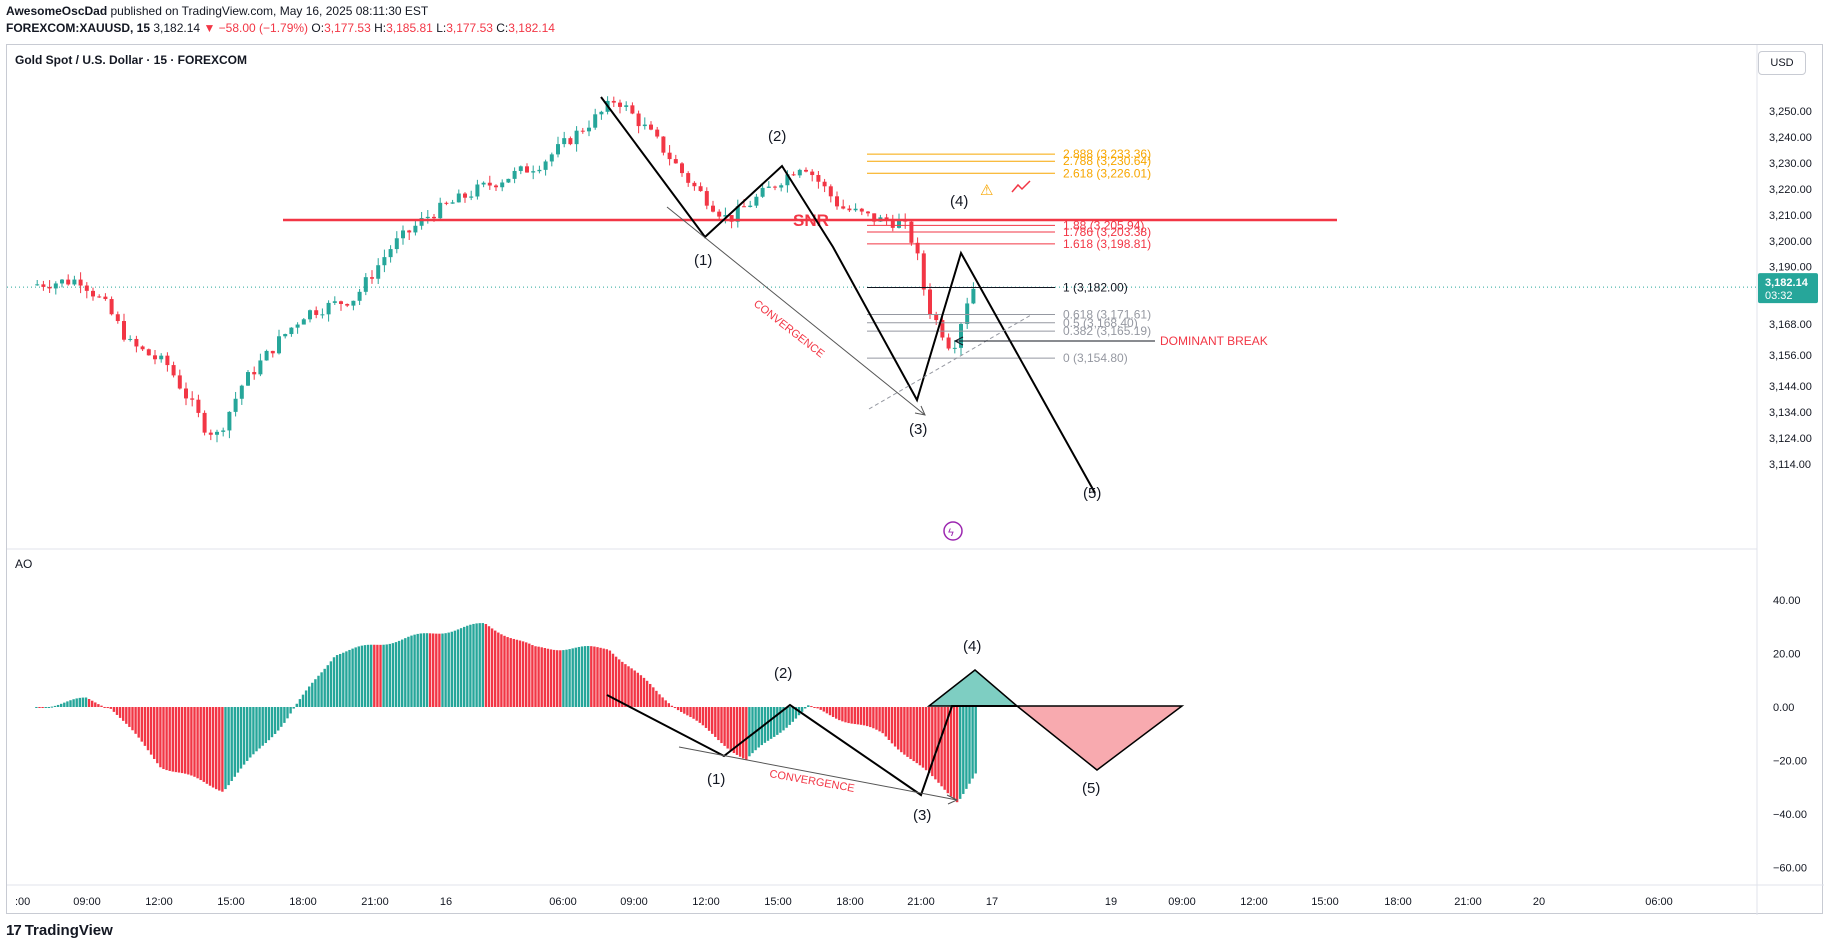  I want to click on time-tick-label: 21:00, so click(1468, 902).